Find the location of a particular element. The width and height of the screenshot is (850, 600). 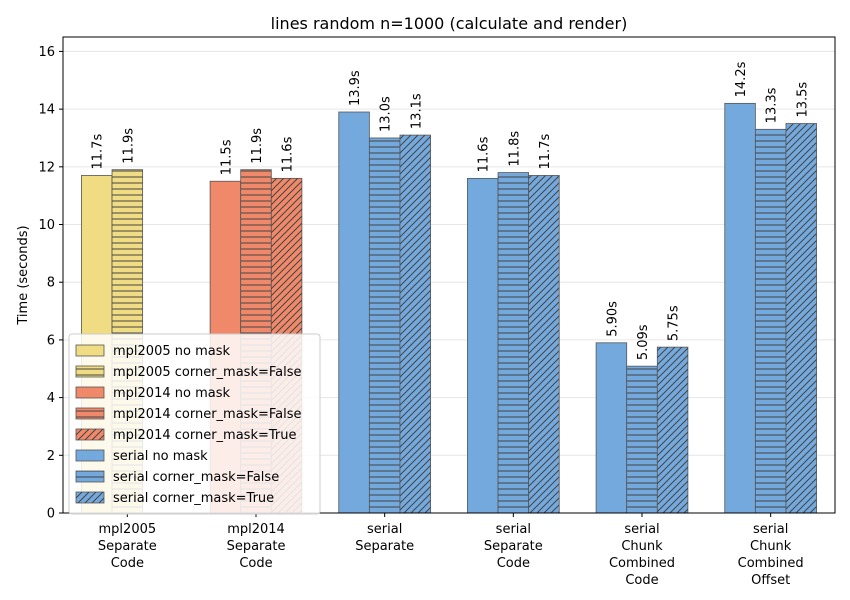

y-tick-label: 8 is located at coordinates (51, 283).